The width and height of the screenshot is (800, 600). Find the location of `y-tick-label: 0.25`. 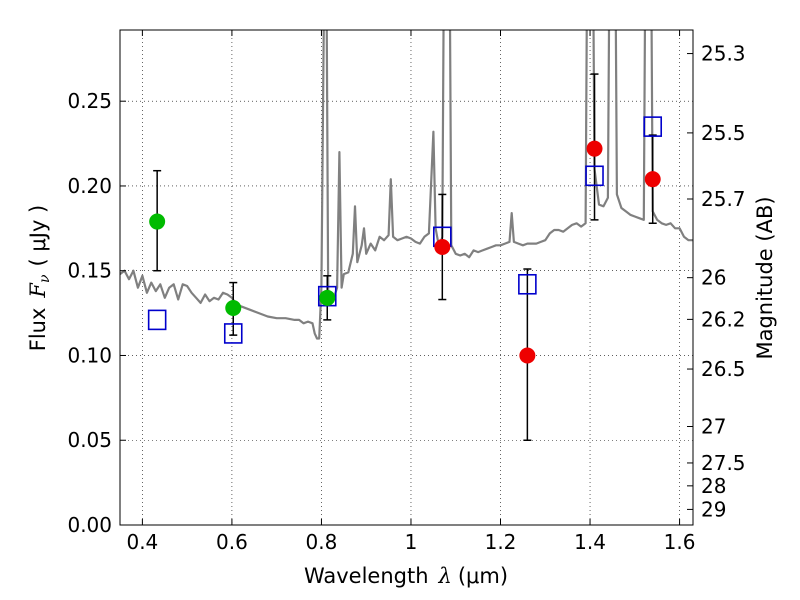

y-tick-label: 0.25 is located at coordinates (89, 101).